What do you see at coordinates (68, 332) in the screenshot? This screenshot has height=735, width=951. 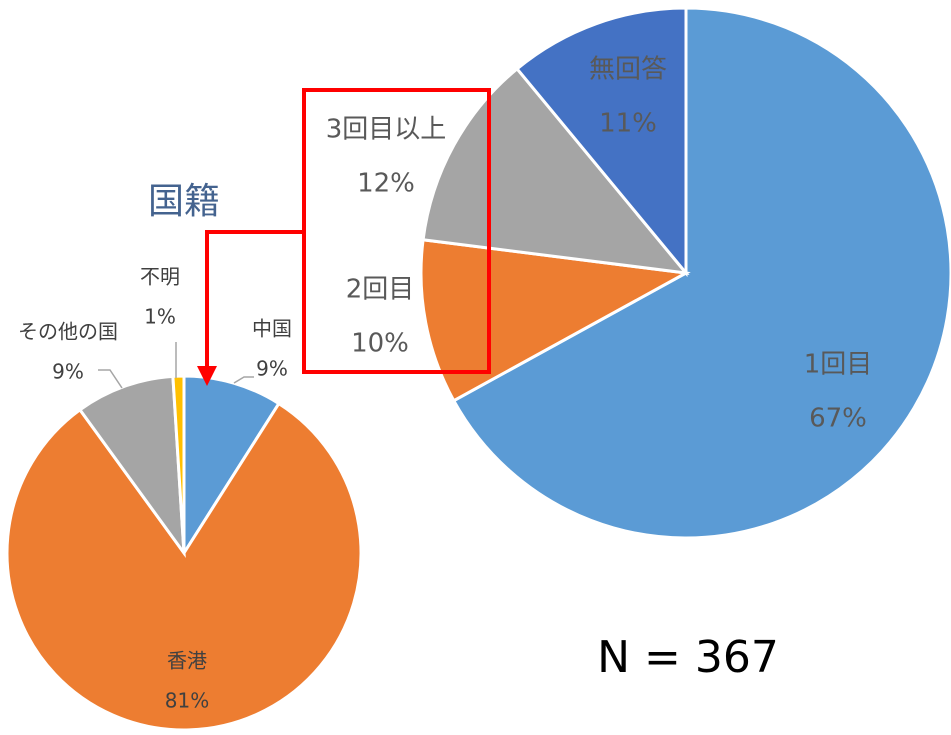 I see `slice-label: その他の国` at bounding box center [68, 332].